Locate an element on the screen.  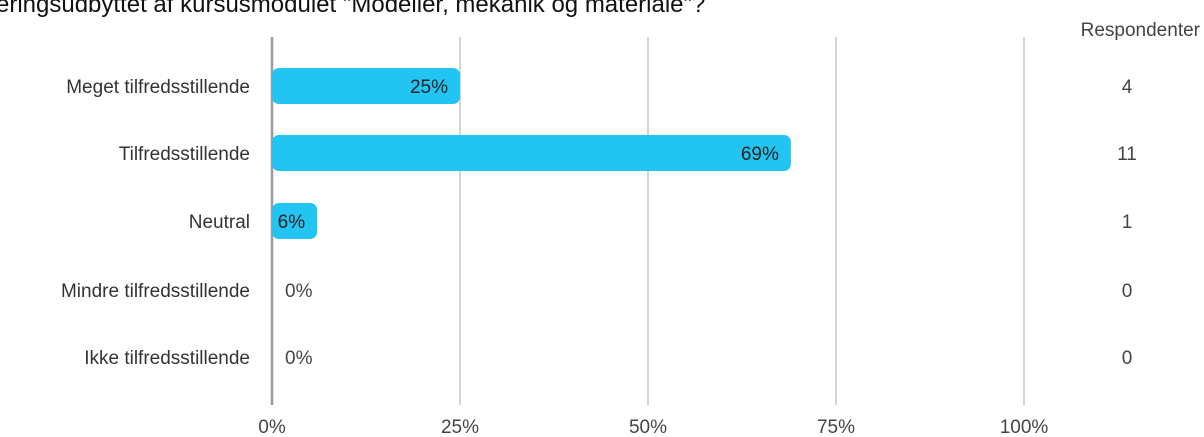
tick-label: 100% is located at coordinates (1024, 427).